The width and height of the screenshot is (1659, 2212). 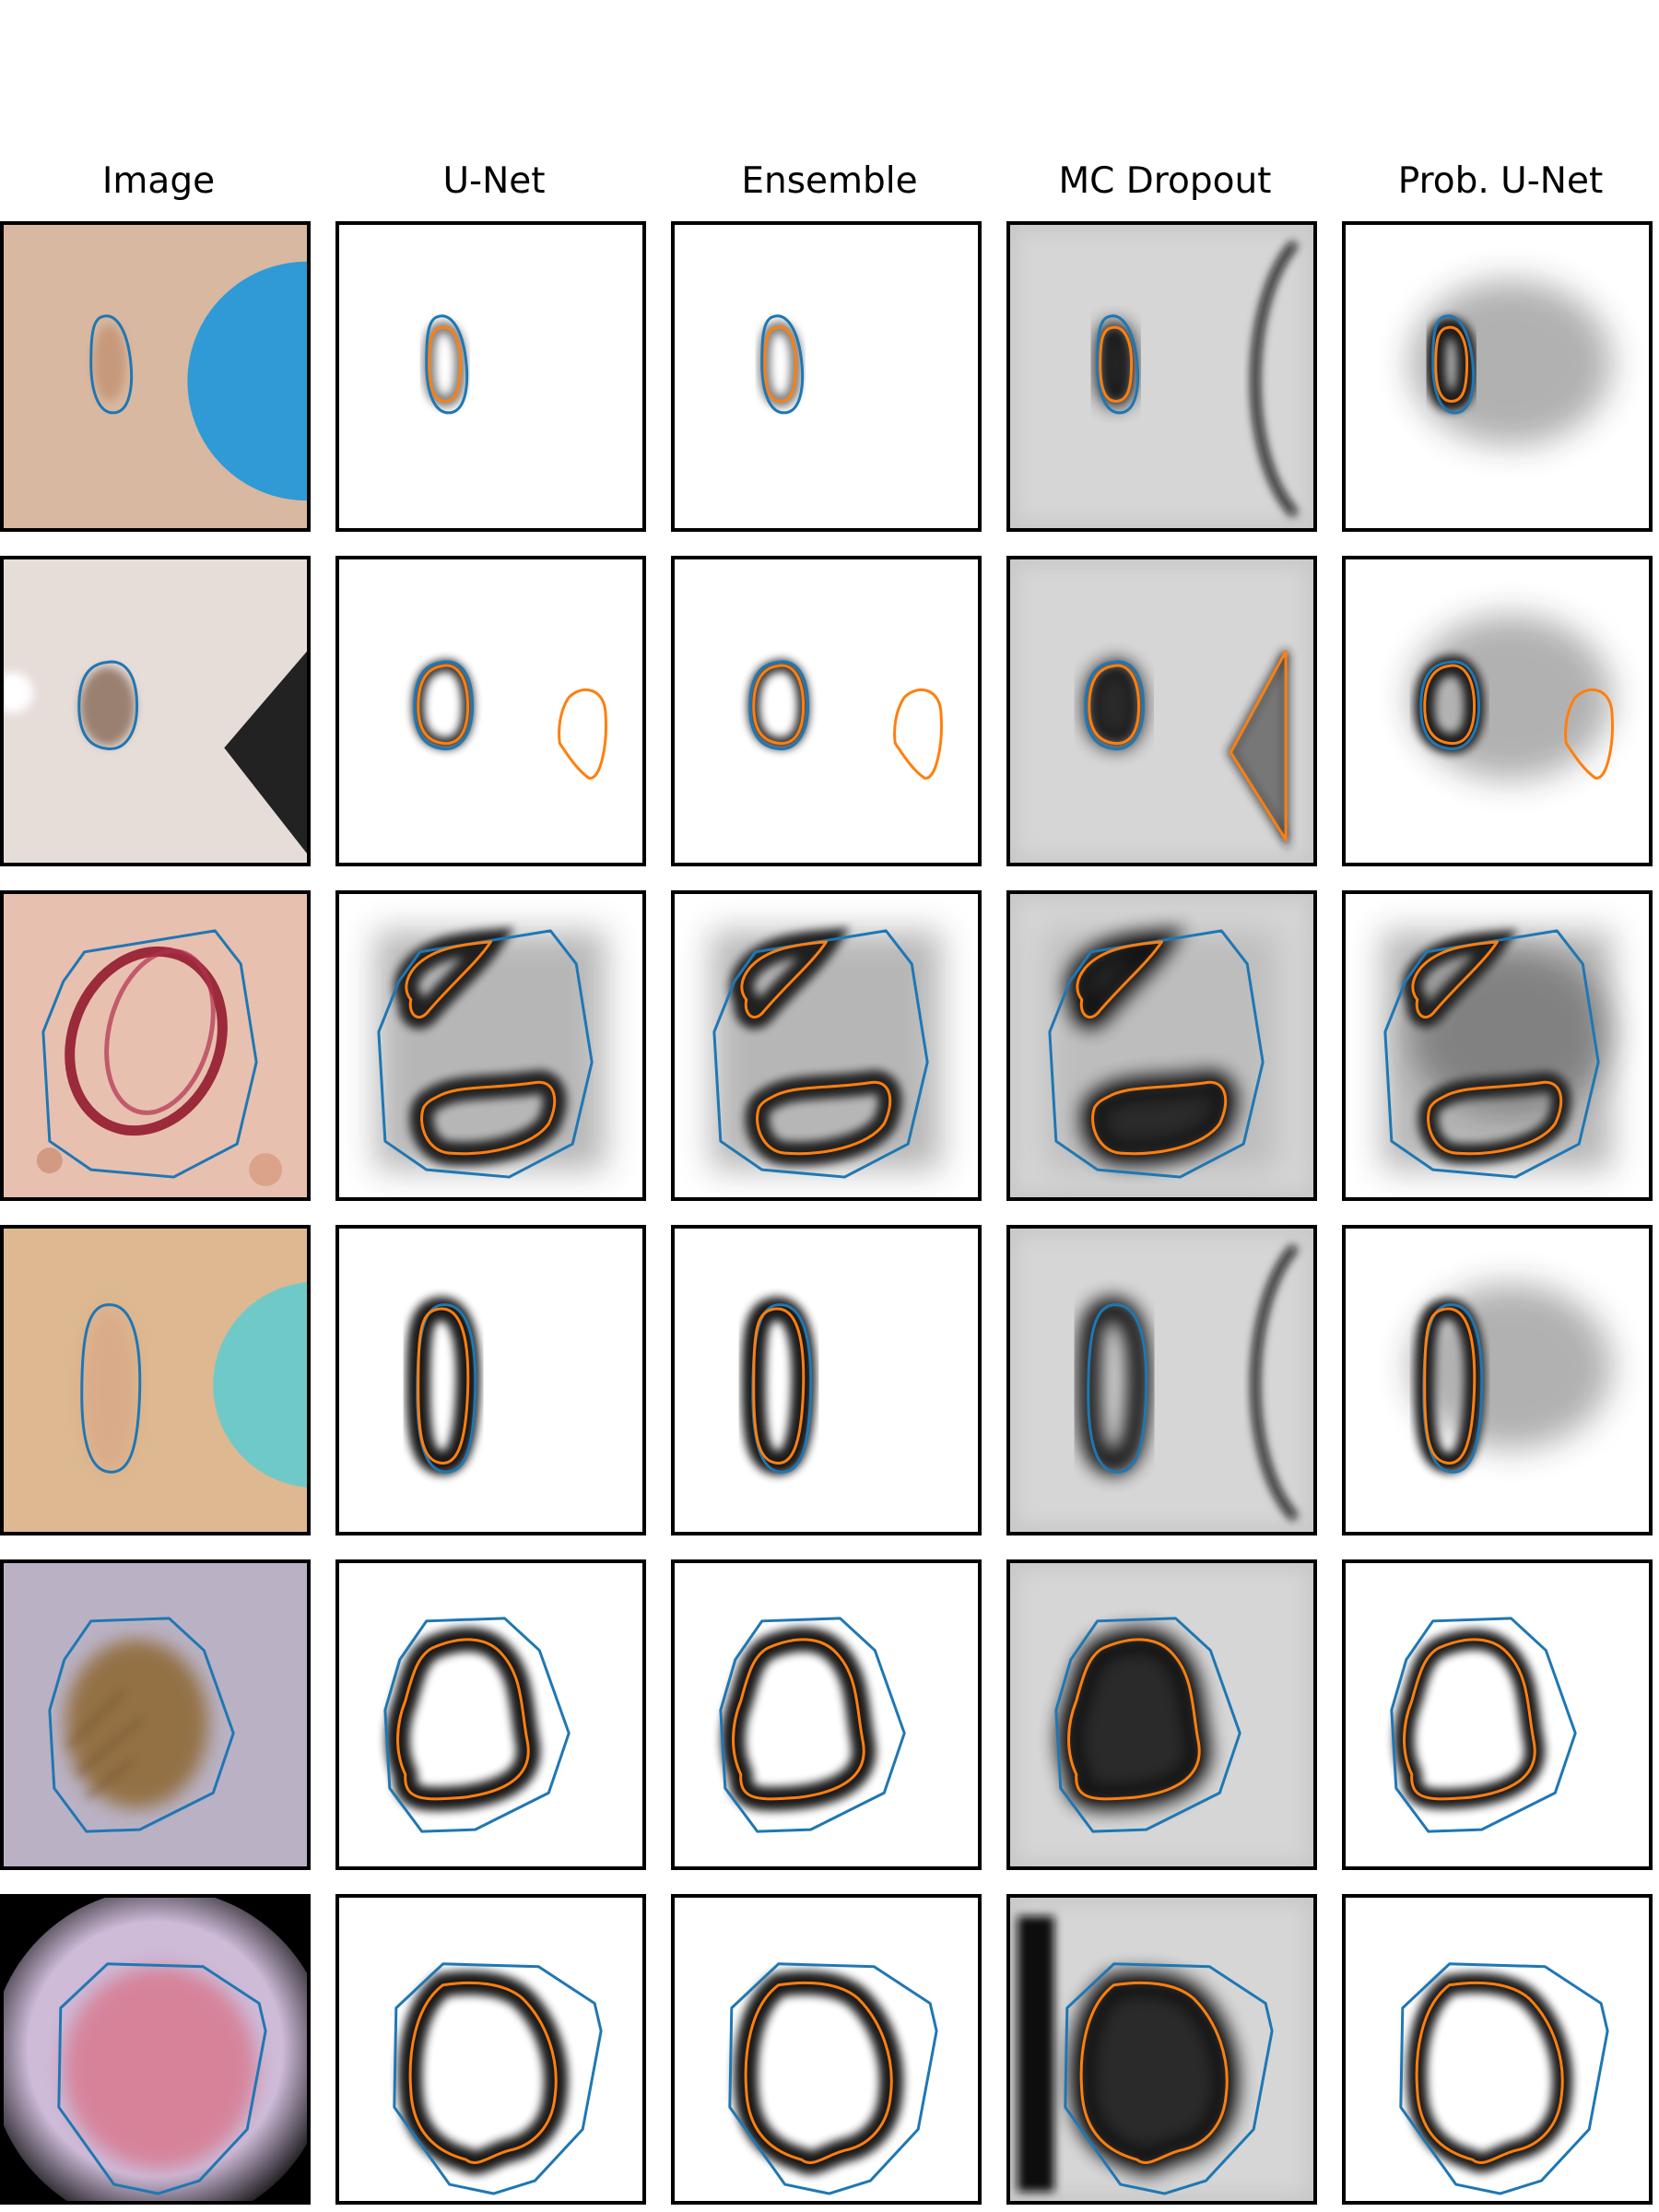 What do you see at coordinates (155, 1380) in the screenshot?
I see `panel-row-4-image` at bounding box center [155, 1380].